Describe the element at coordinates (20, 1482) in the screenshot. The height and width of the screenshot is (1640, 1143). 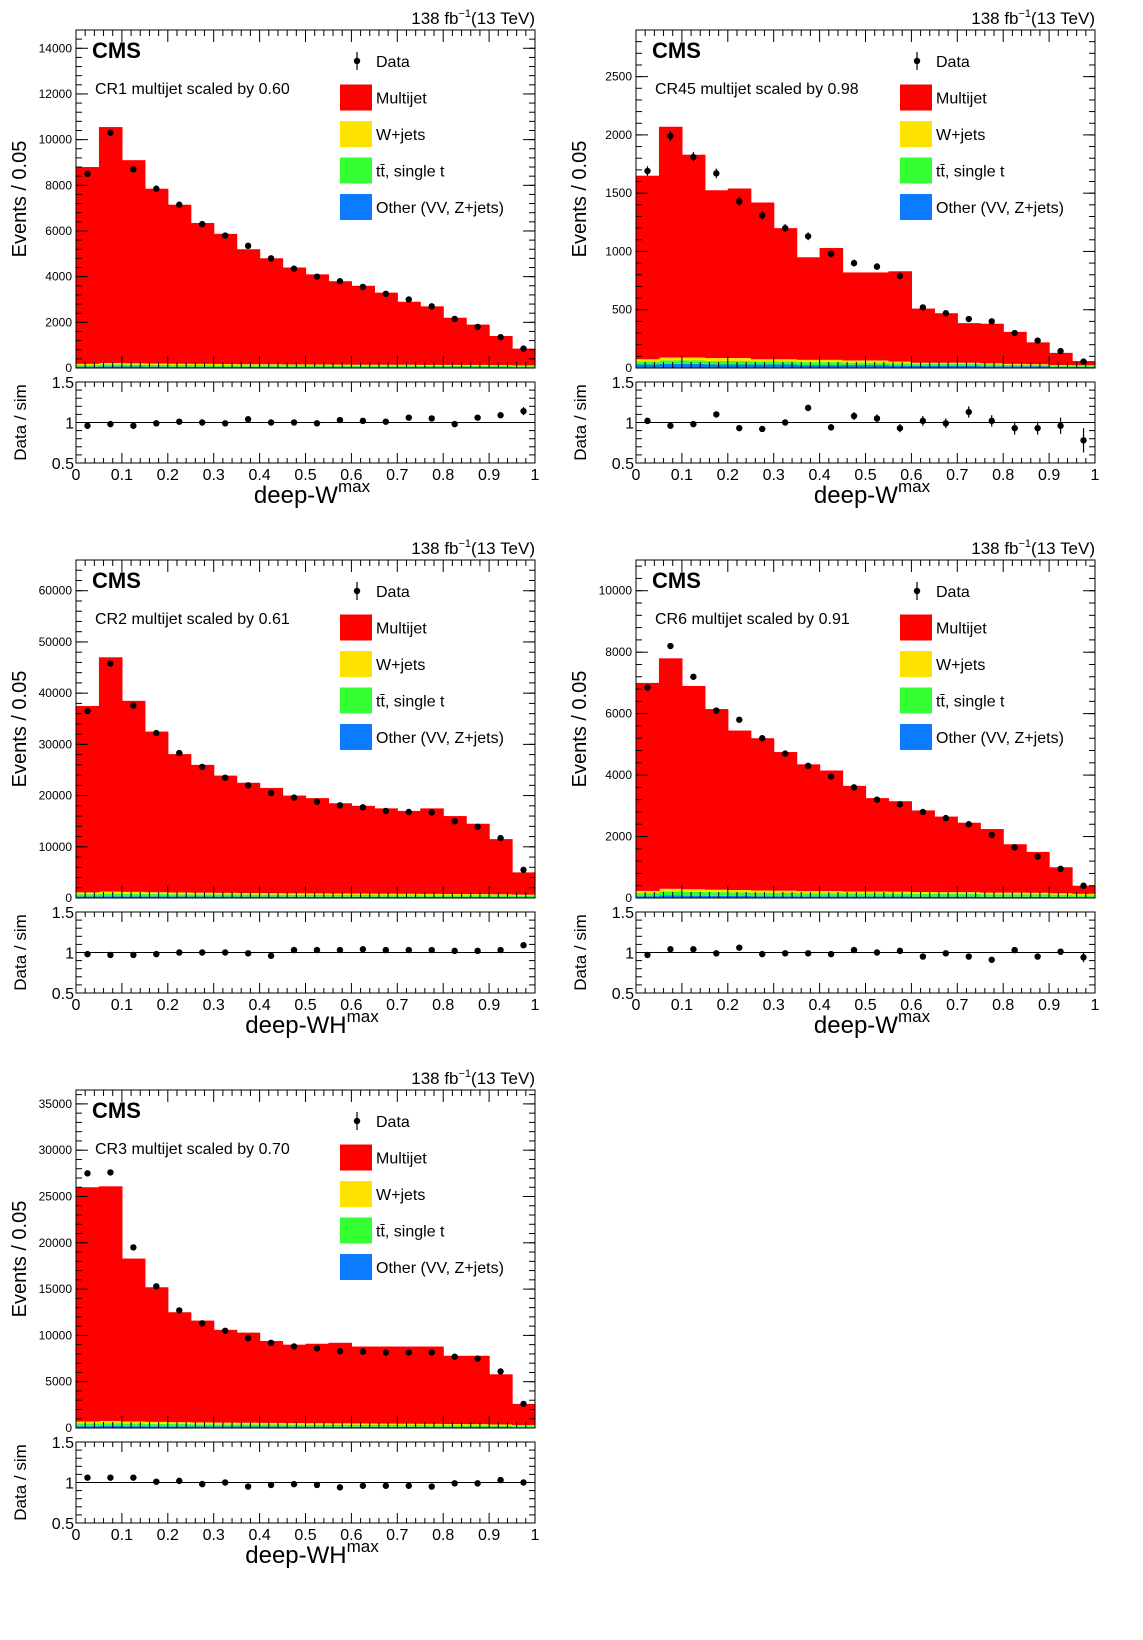
I see `ratio-y-axis-title: Data / sim` at that location.